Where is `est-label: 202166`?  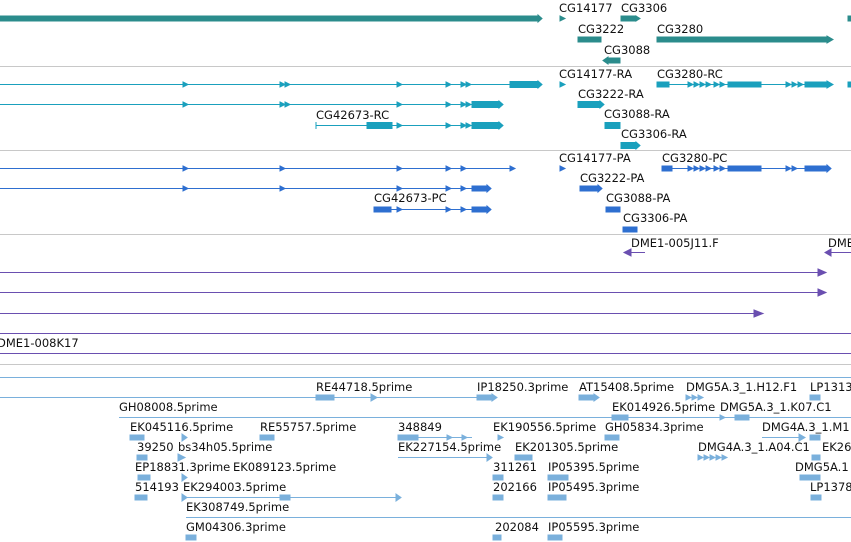
est-label: 202166 is located at coordinates (515, 487).